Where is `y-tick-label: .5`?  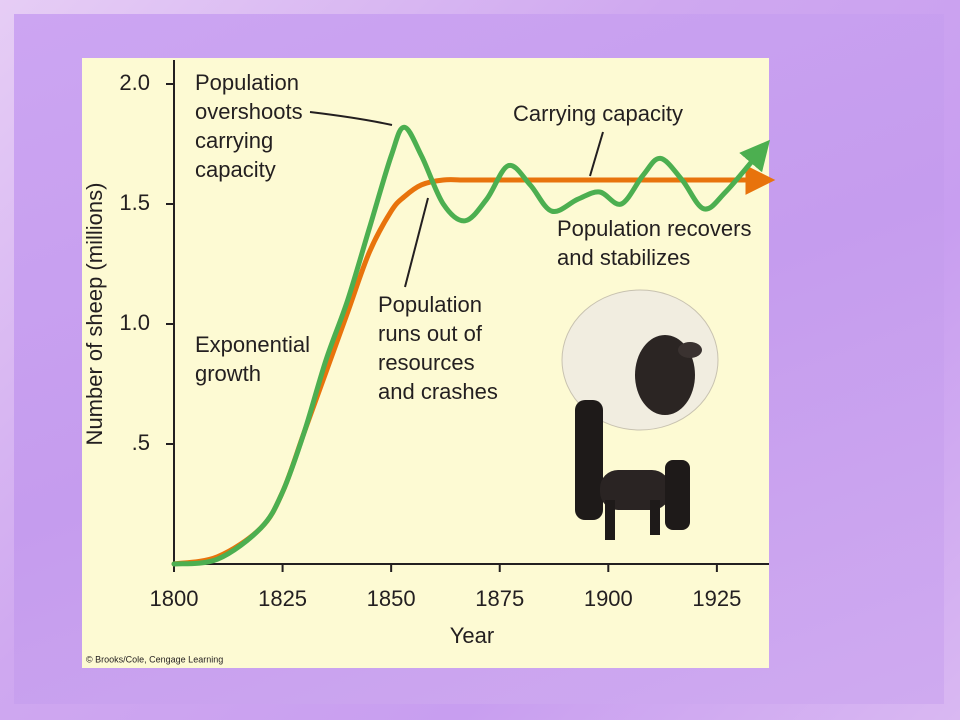 y-tick-label: .5 is located at coordinates (141, 442).